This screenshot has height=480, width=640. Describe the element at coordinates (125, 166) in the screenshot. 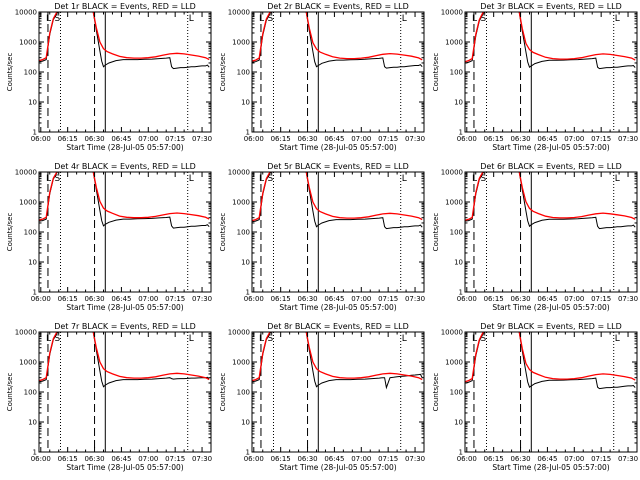

I see `chart-title: Det 4r BLACK = Events, RED = LLD` at that location.